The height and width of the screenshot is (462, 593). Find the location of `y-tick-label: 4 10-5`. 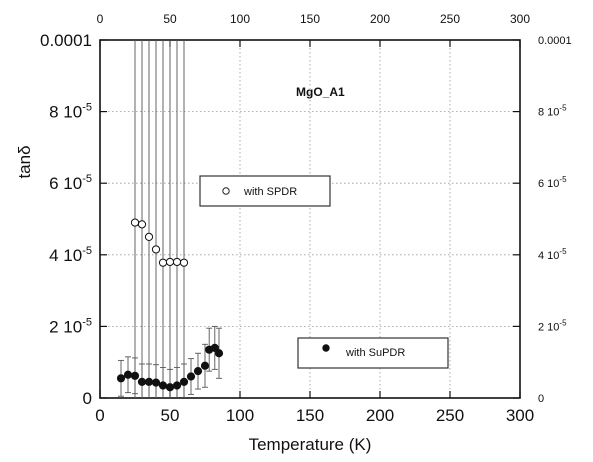

y-tick-label: 4 10-5 is located at coordinates (70, 255).